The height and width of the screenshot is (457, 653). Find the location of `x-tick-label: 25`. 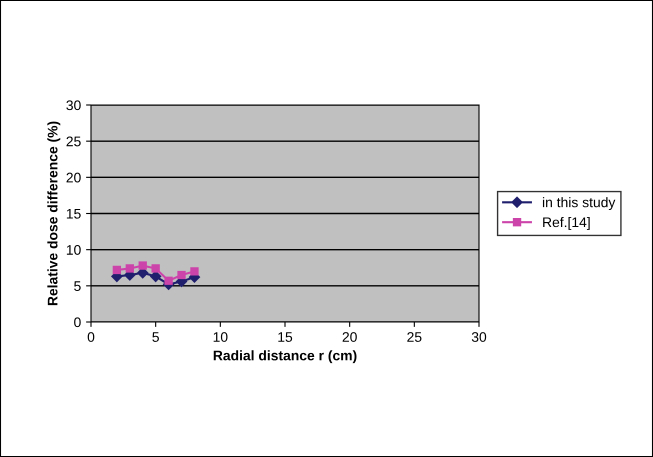

x-tick-label: 25 is located at coordinates (414, 337).